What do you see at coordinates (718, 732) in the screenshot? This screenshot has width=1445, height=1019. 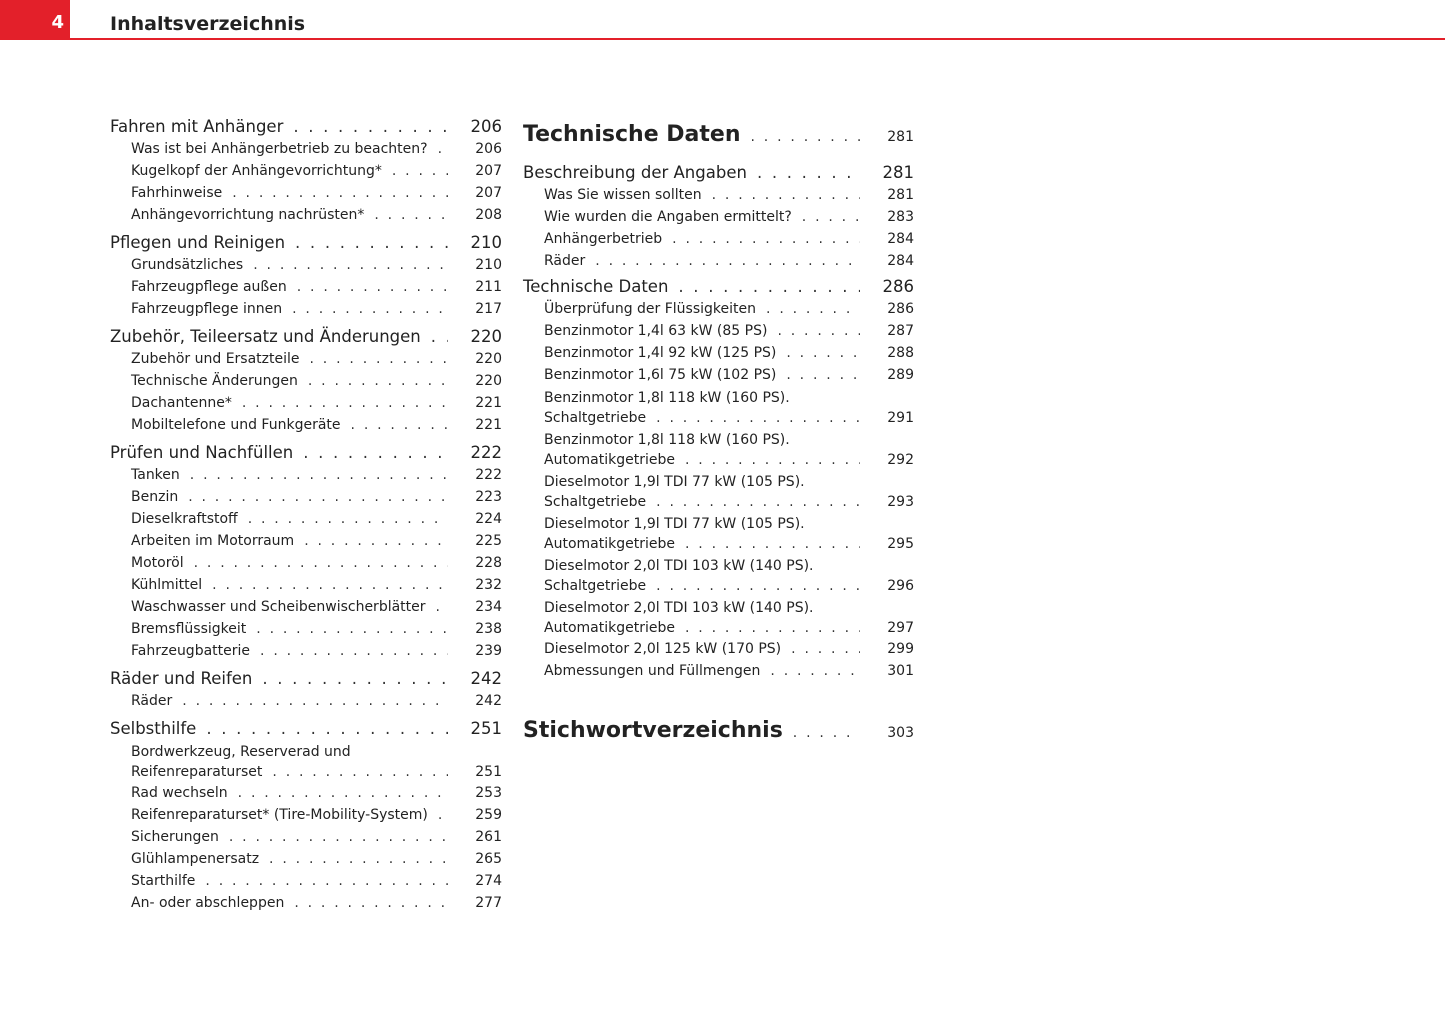 I see `toc-section: Stichwortverzeichnis 303` at bounding box center [718, 732].